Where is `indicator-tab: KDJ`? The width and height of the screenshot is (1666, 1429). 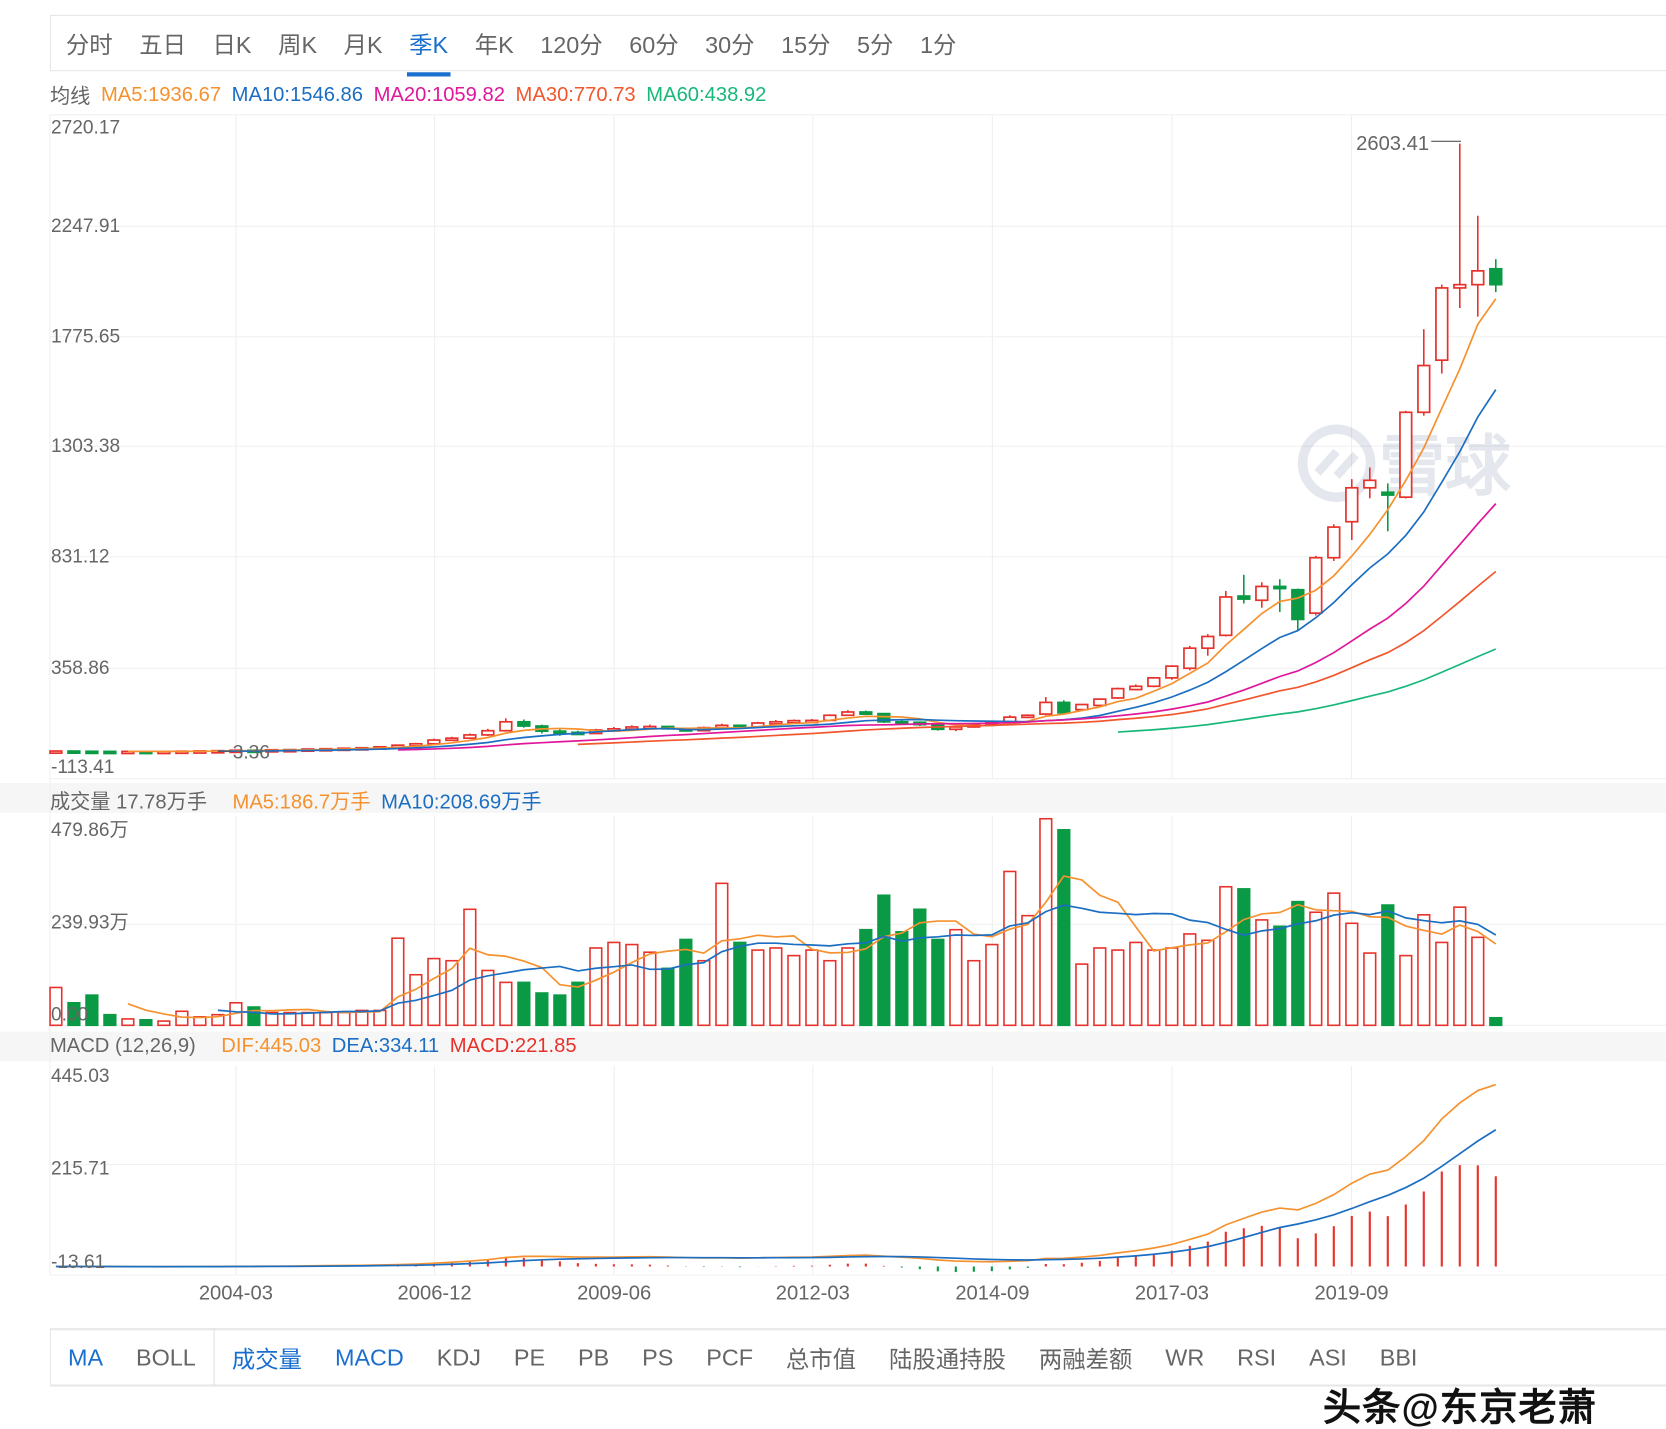
indicator-tab: KDJ is located at coordinates (458, 1357).